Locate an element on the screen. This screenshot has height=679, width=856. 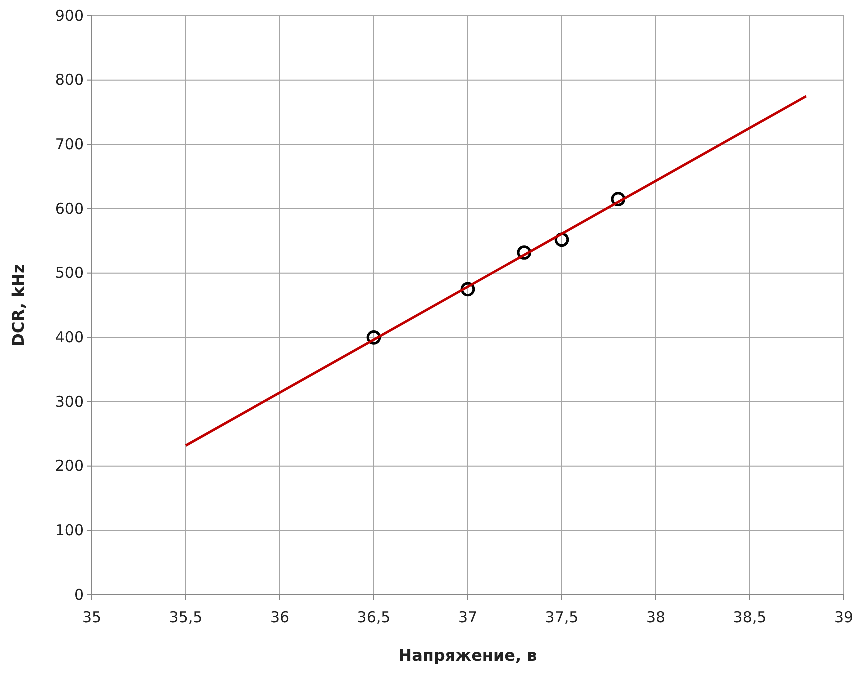
y-tick-label: 500 is located at coordinates (69, 273).